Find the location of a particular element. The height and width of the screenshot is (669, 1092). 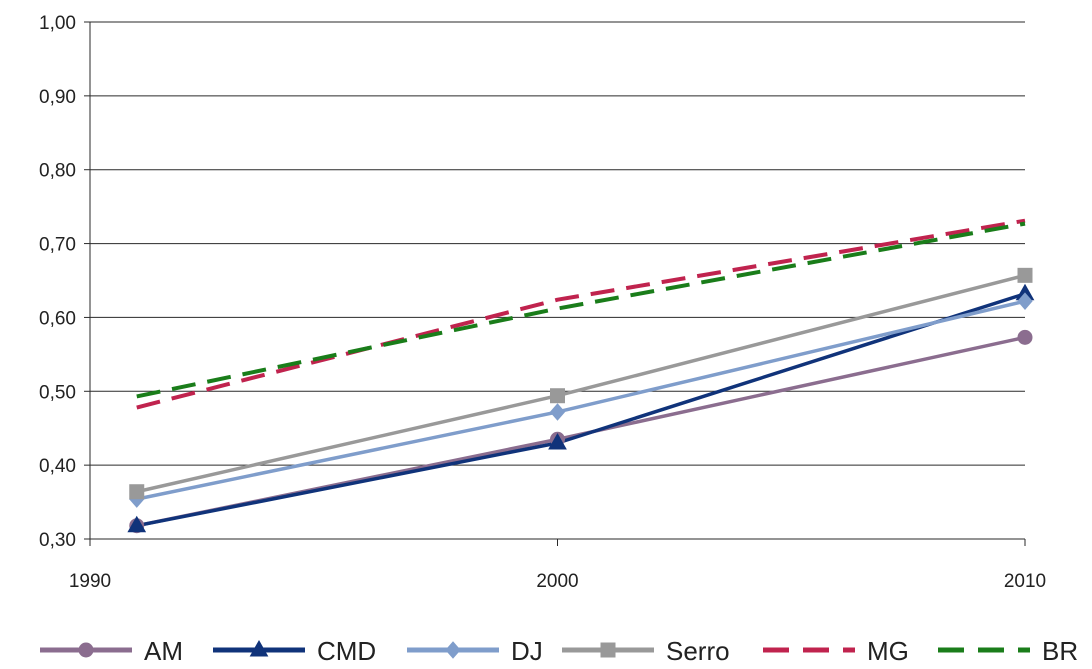

y-tick-label: 0,80 is located at coordinates (57, 171).